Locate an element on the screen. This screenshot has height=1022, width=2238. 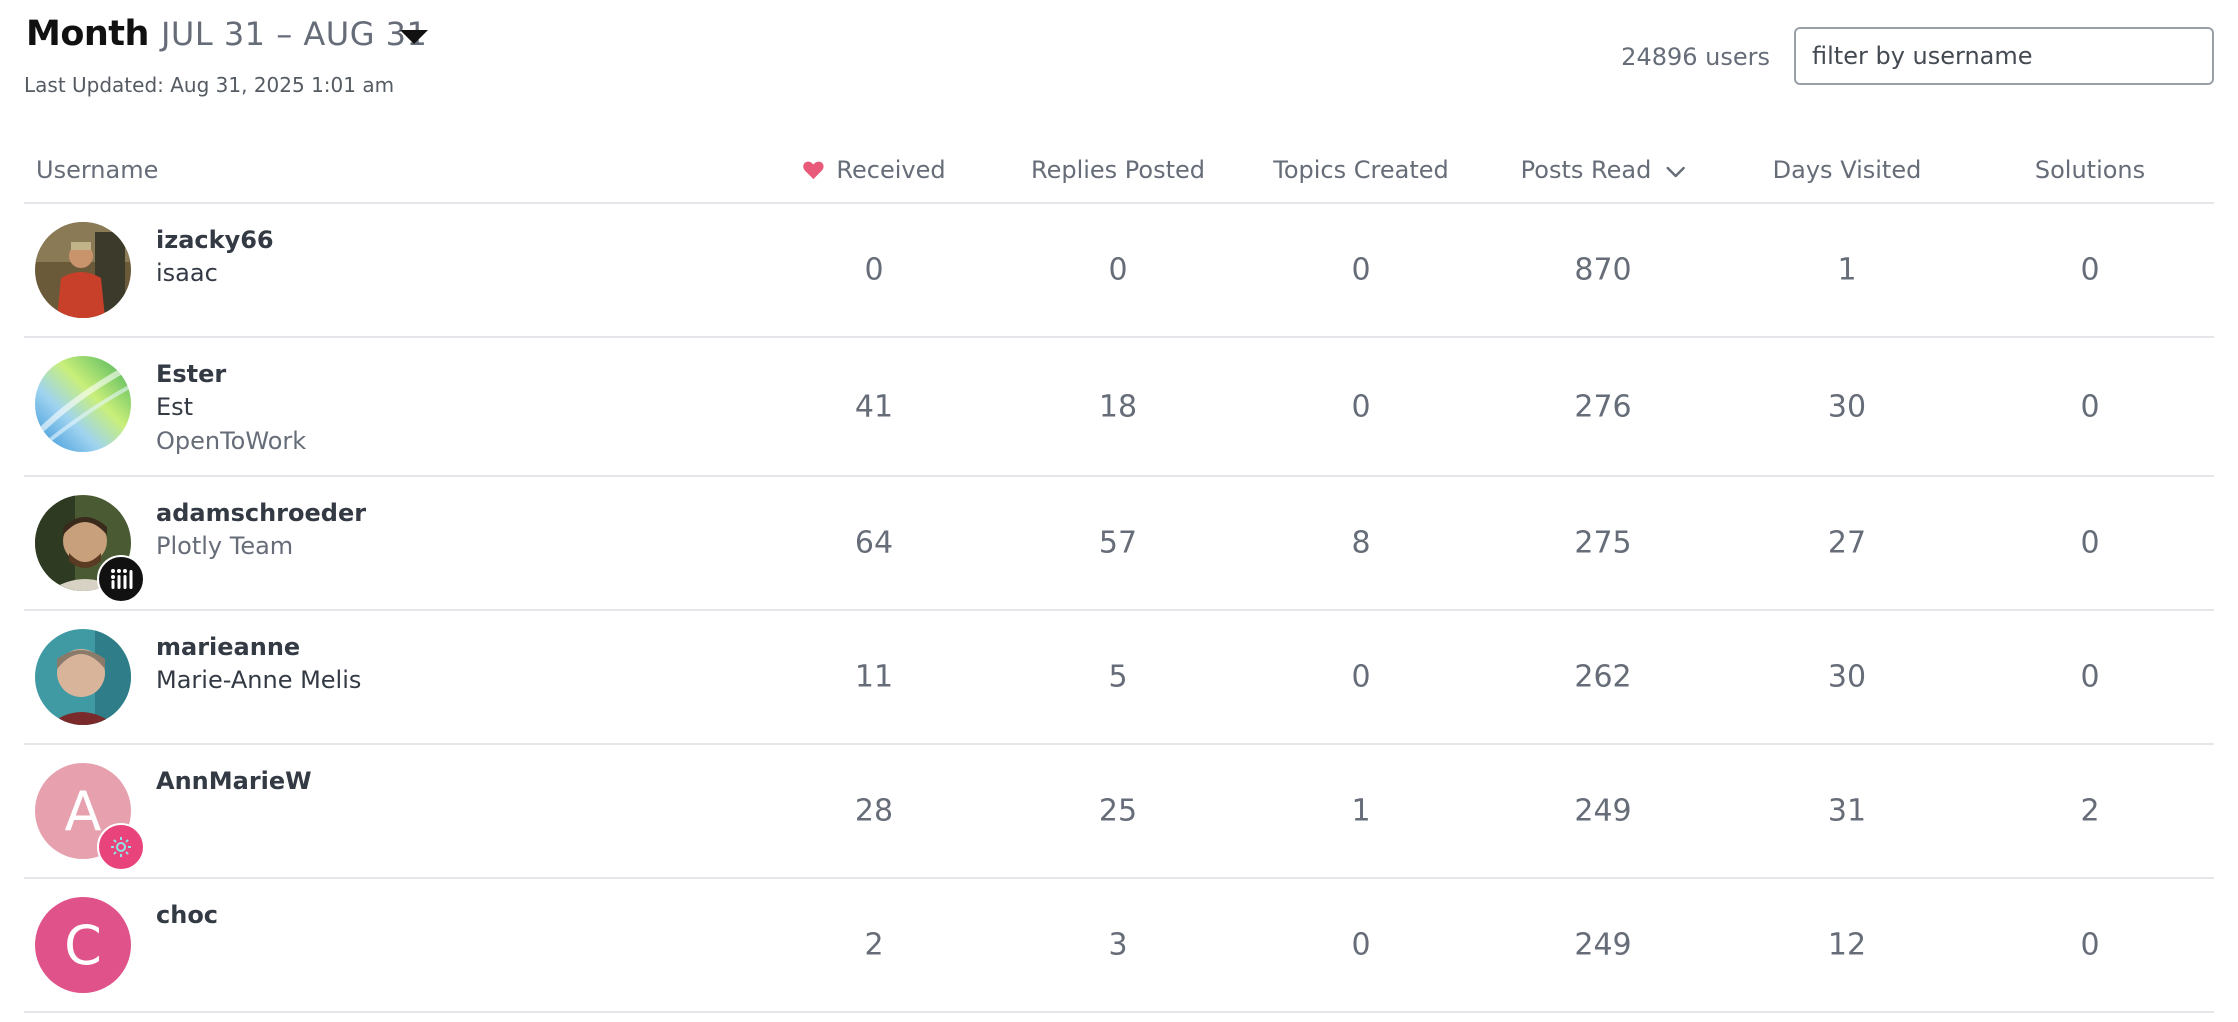
username-link: adamschroeder is located at coordinates (261, 513).